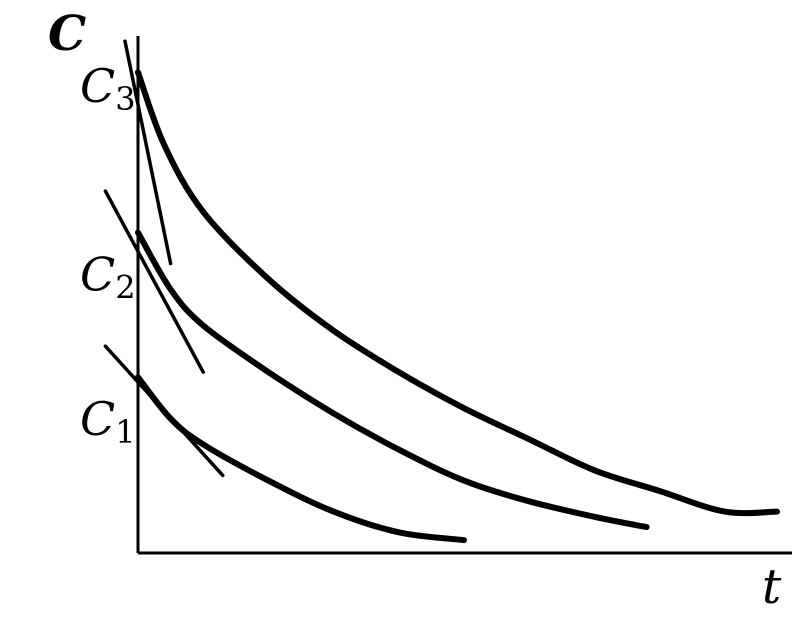 The width and height of the screenshot is (799, 626). What do you see at coordinates (125, 432) in the screenshot?
I see `series-label-subscript: 1` at bounding box center [125, 432].